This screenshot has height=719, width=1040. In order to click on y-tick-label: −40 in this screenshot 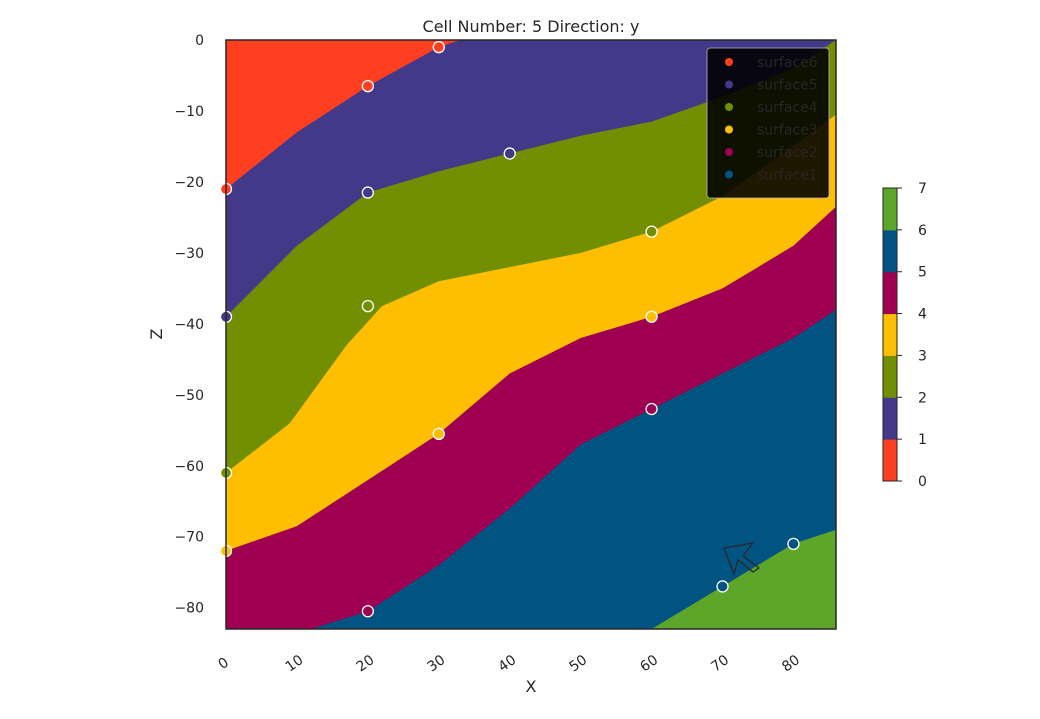, I will do `click(189, 325)`.